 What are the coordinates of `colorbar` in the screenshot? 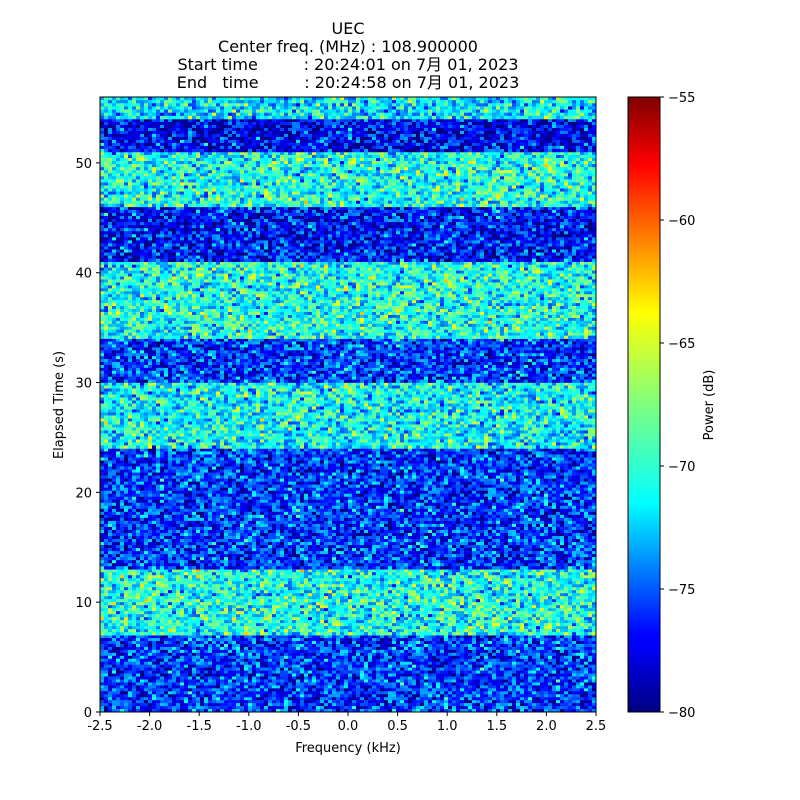 It's located at (644, 404).